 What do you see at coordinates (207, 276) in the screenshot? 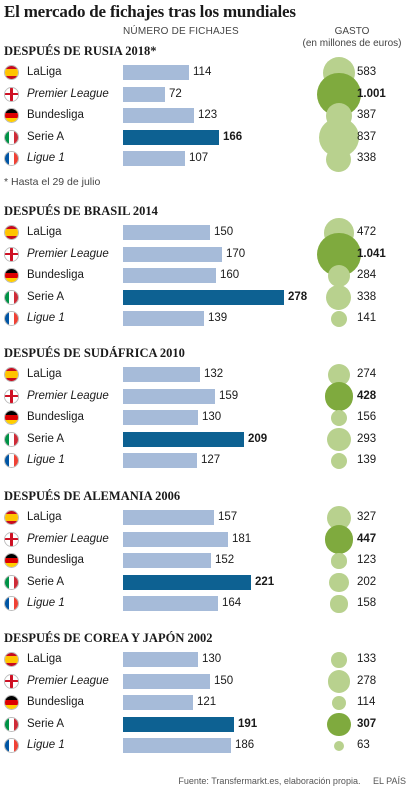
I see `league-row: Bundesliga 160 284` at bounding box center [207, 276].